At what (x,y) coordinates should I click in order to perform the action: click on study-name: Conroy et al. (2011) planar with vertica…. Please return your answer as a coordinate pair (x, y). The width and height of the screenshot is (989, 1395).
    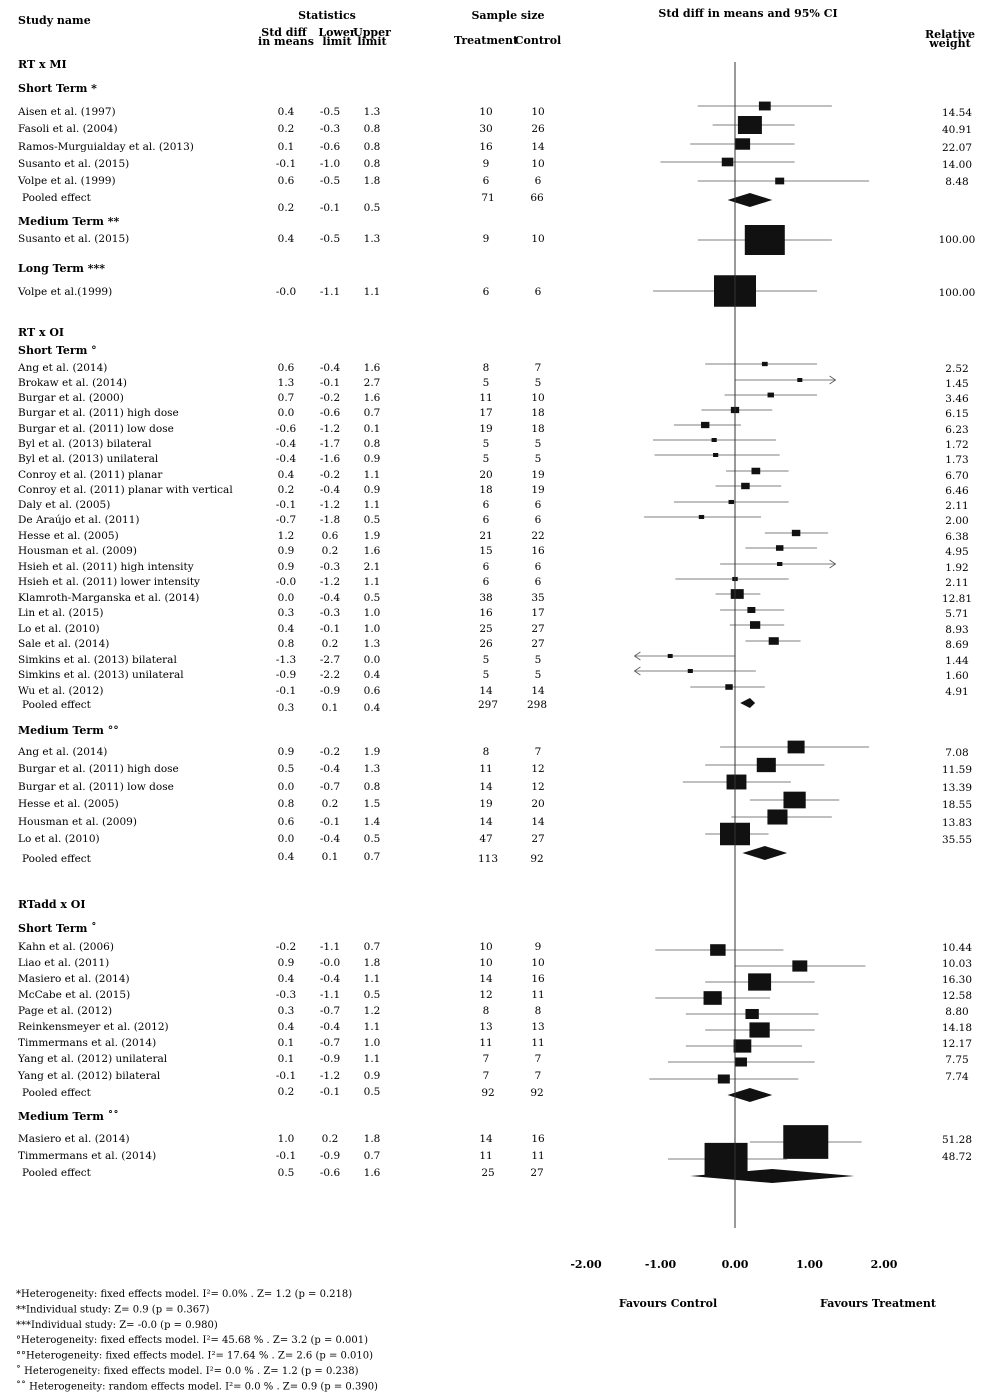
    Looking at the image, I should click on (125, 490).